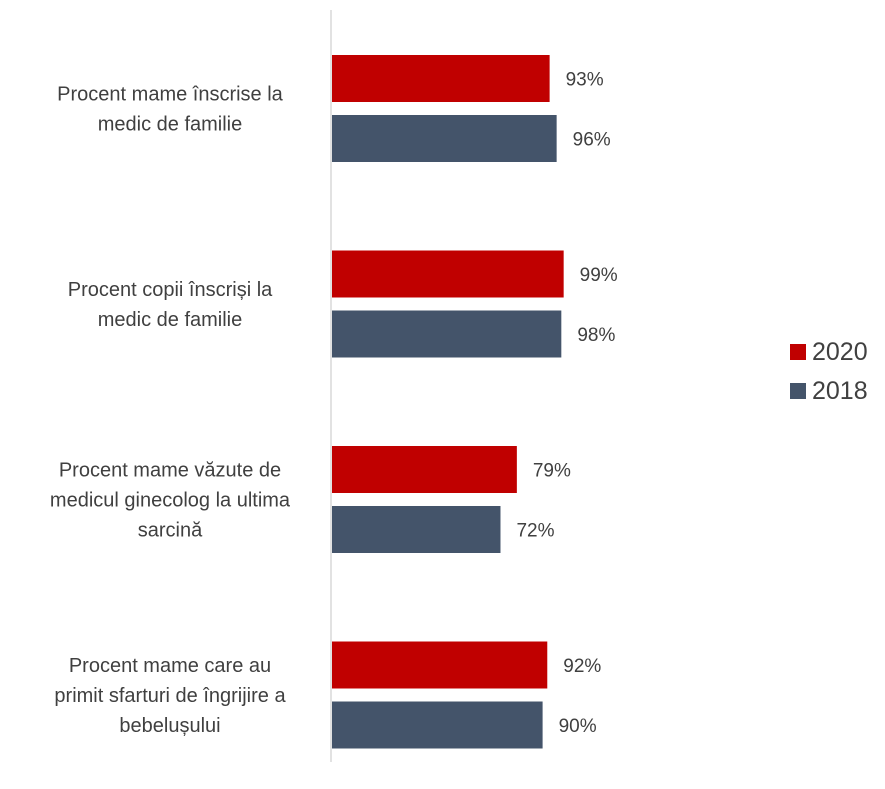  What do you see at coordinates (829, 371) in the screenshot?
I see `legend: 2020 2018` at bounding box center [829, 371].